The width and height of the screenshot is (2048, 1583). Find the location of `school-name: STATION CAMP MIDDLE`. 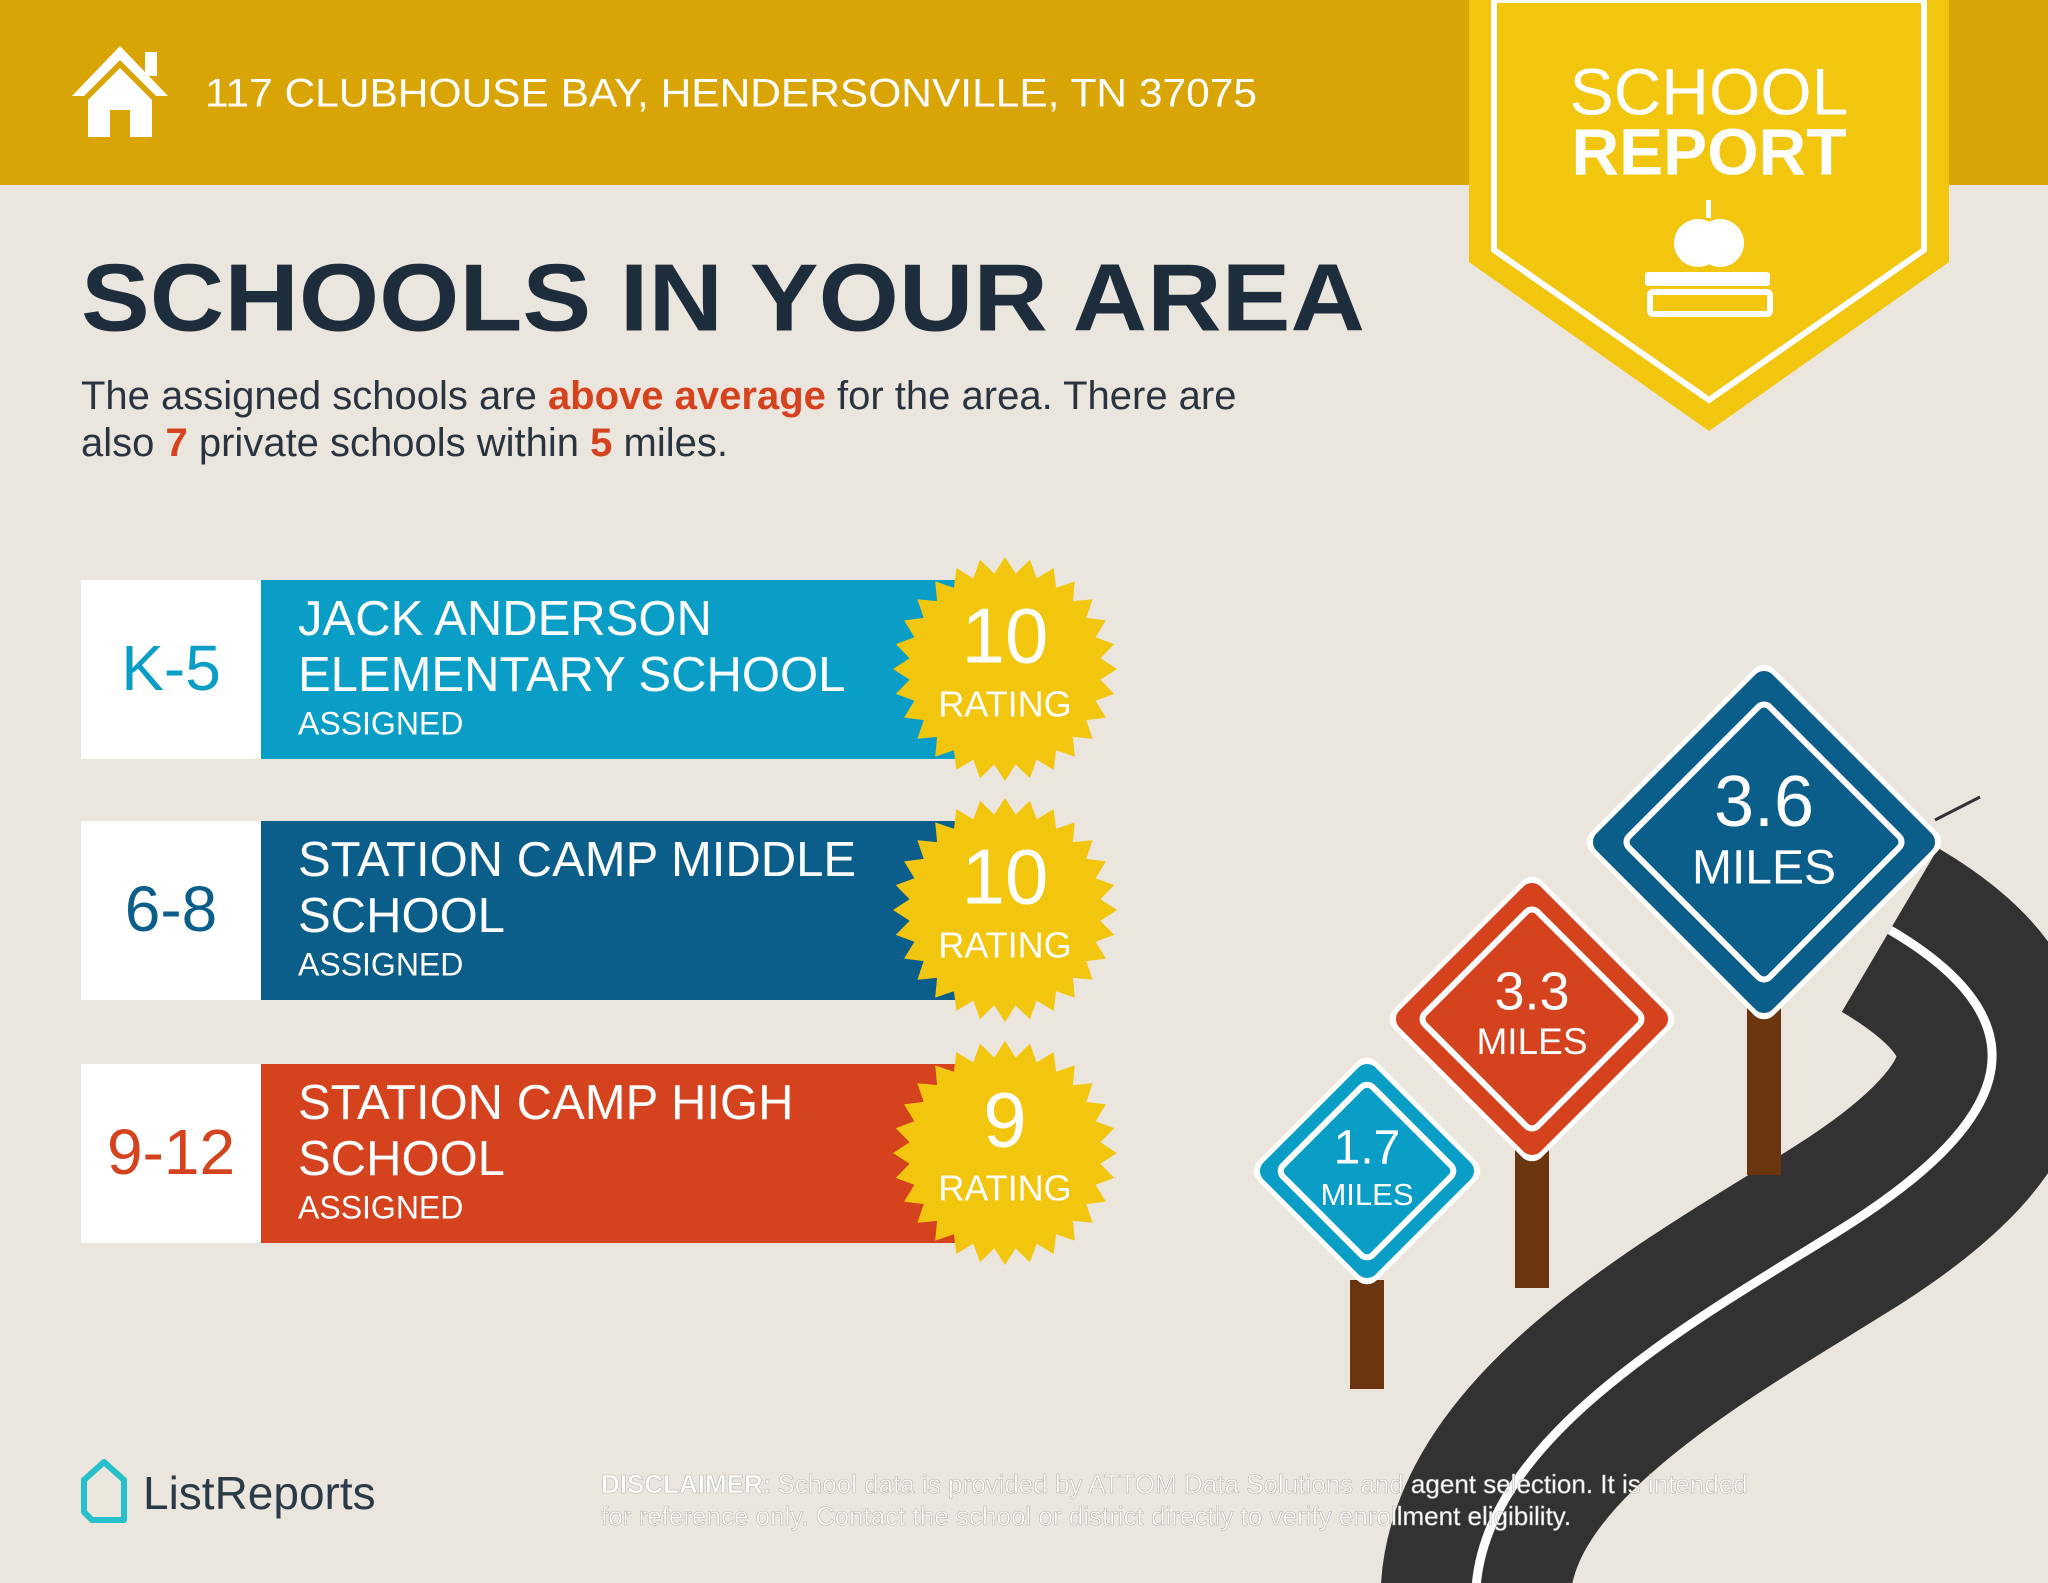

school-name: STATION CAMP MIDDLE is located at coordinates (577, 860).